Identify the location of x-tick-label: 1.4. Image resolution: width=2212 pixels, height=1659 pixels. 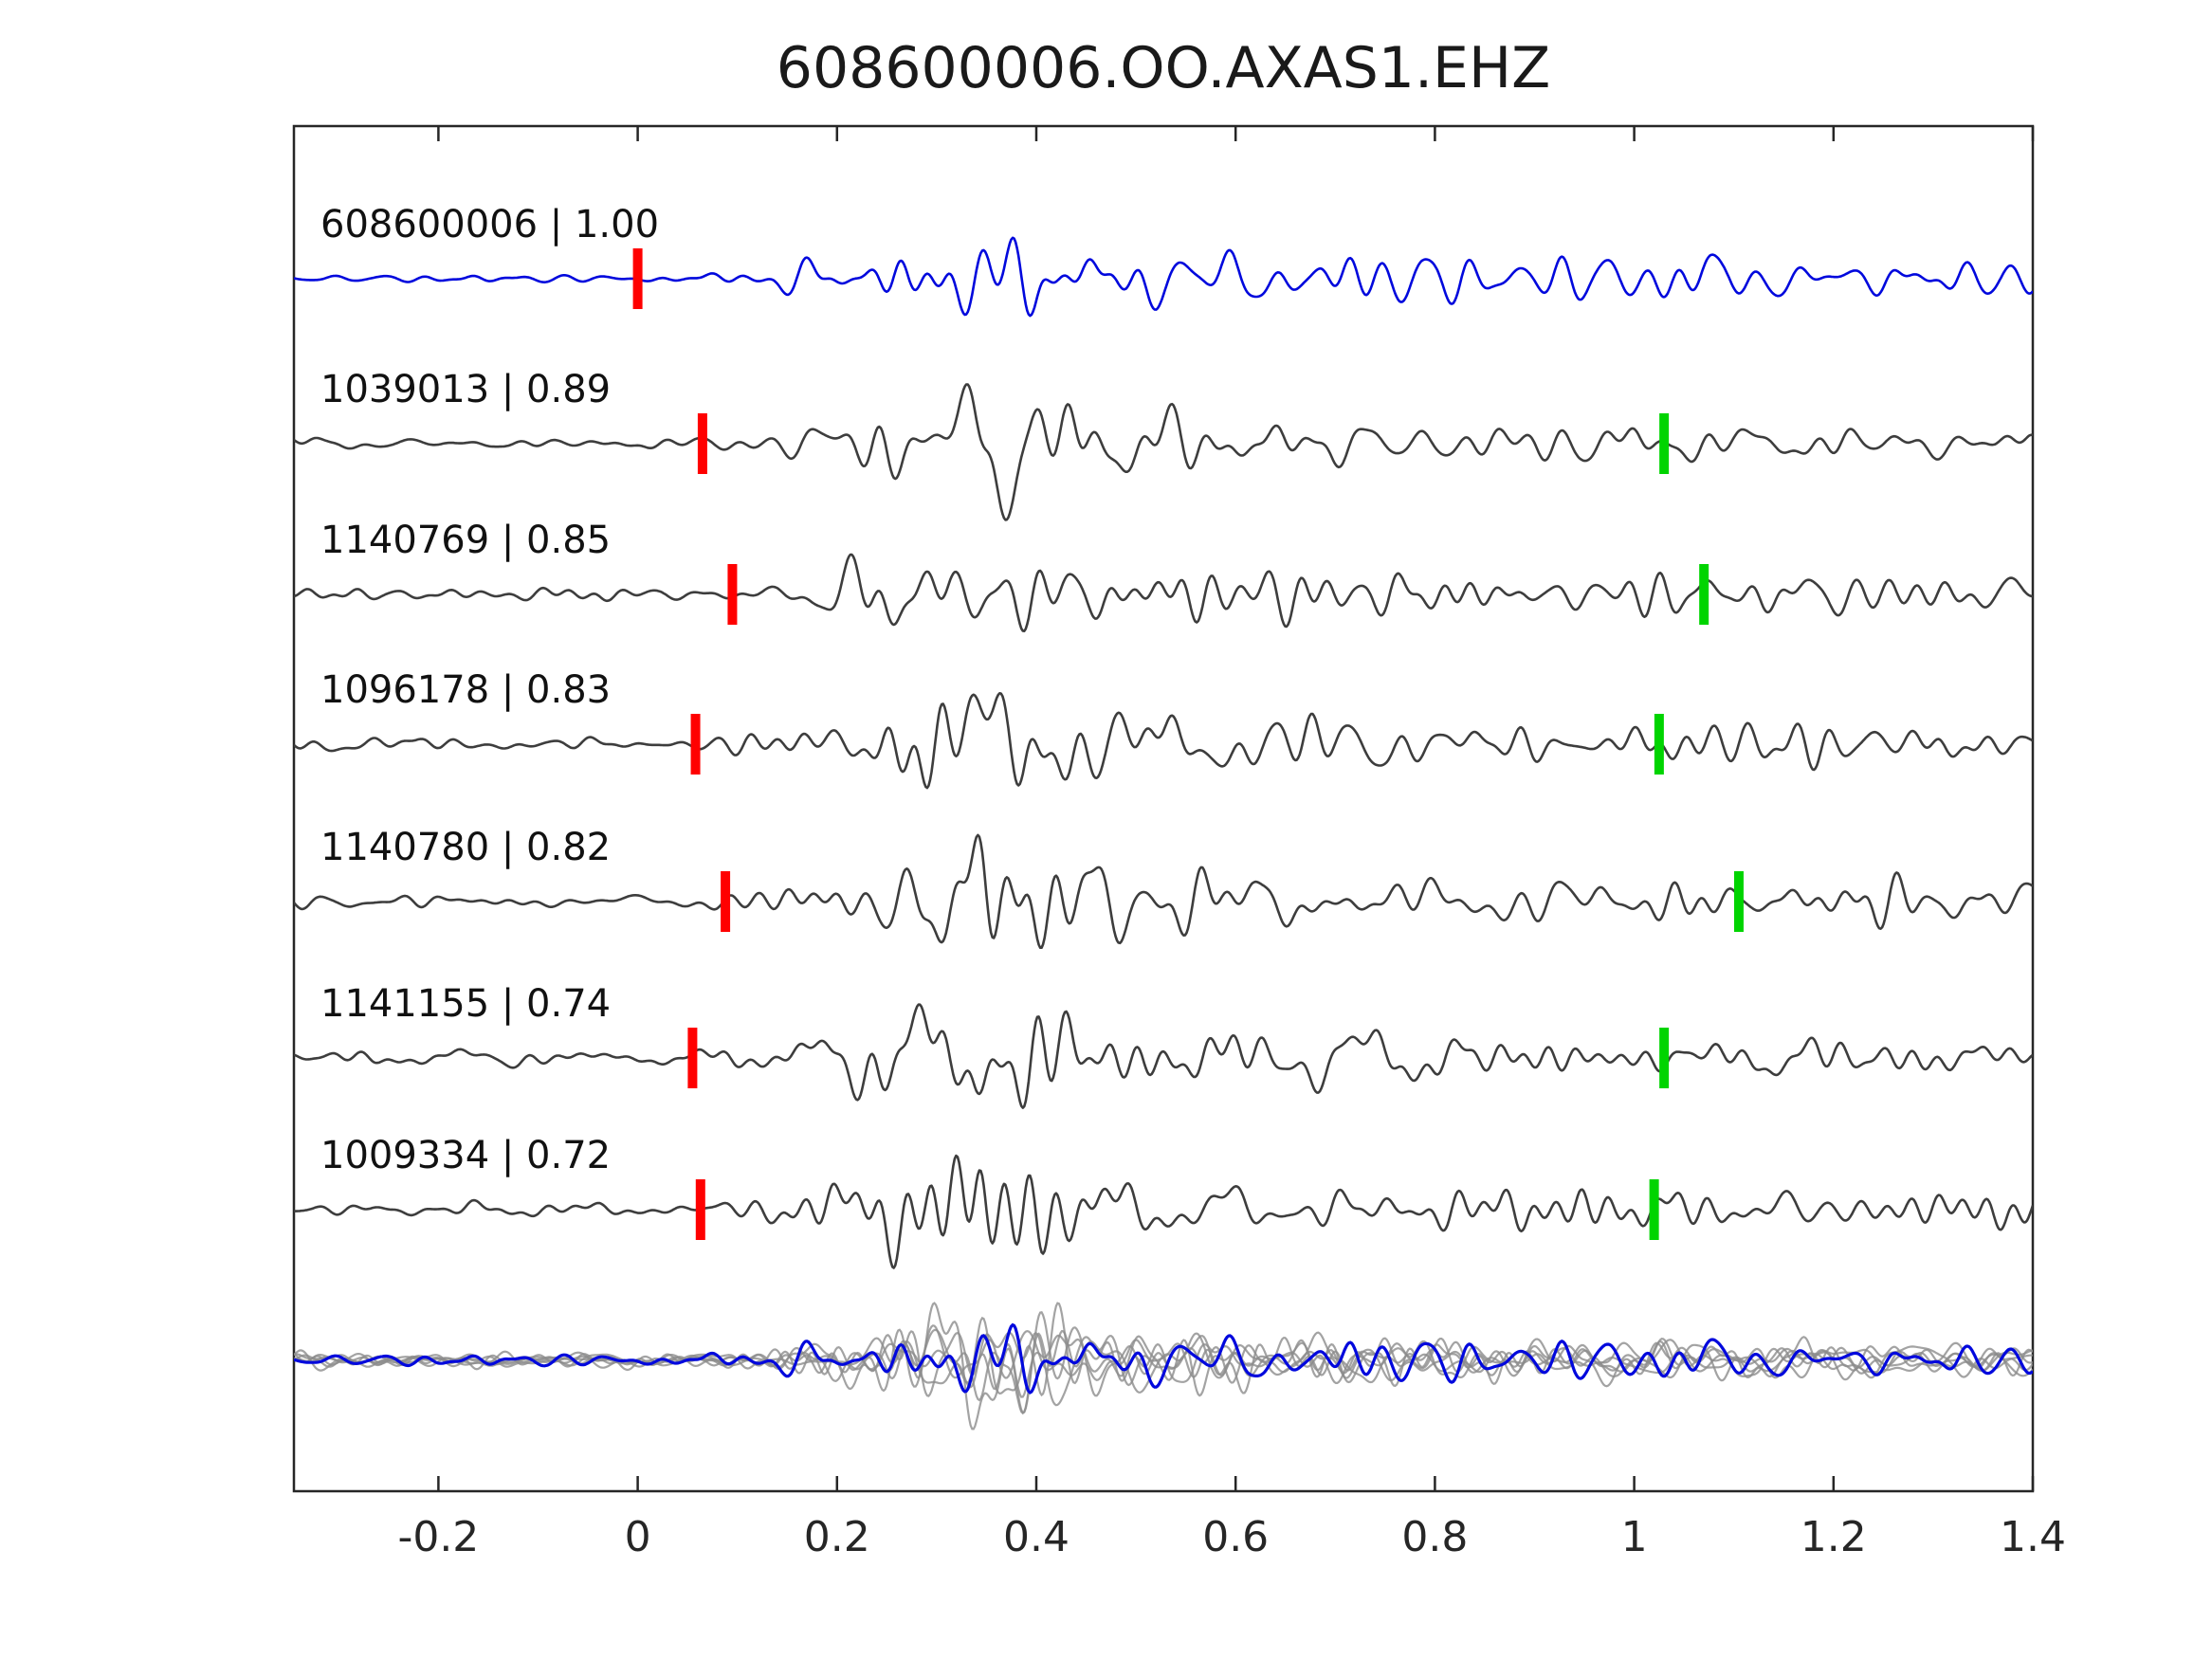
(2033, 1537).